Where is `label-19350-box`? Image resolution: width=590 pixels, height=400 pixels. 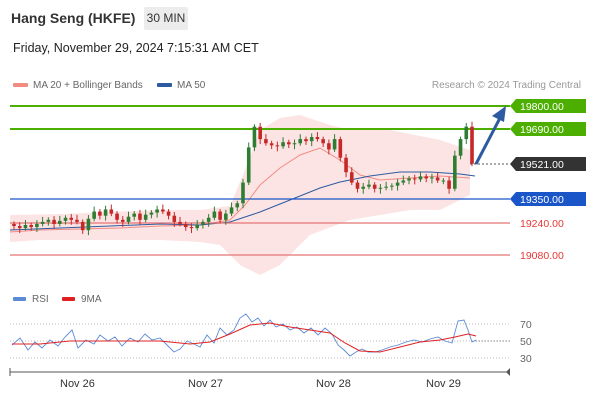
label-19350-box is located at coordinates (548, 199).